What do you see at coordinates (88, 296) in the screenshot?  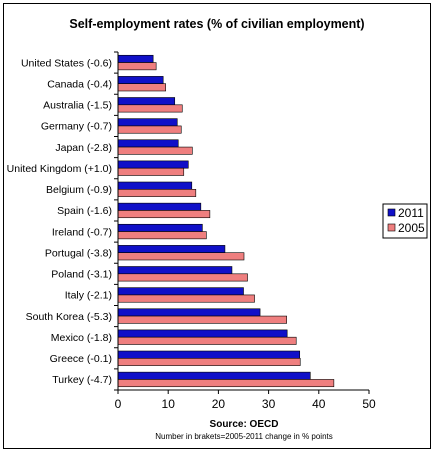 I see `category-label: Italy (-2.1)` at bounding box center [88, 296].